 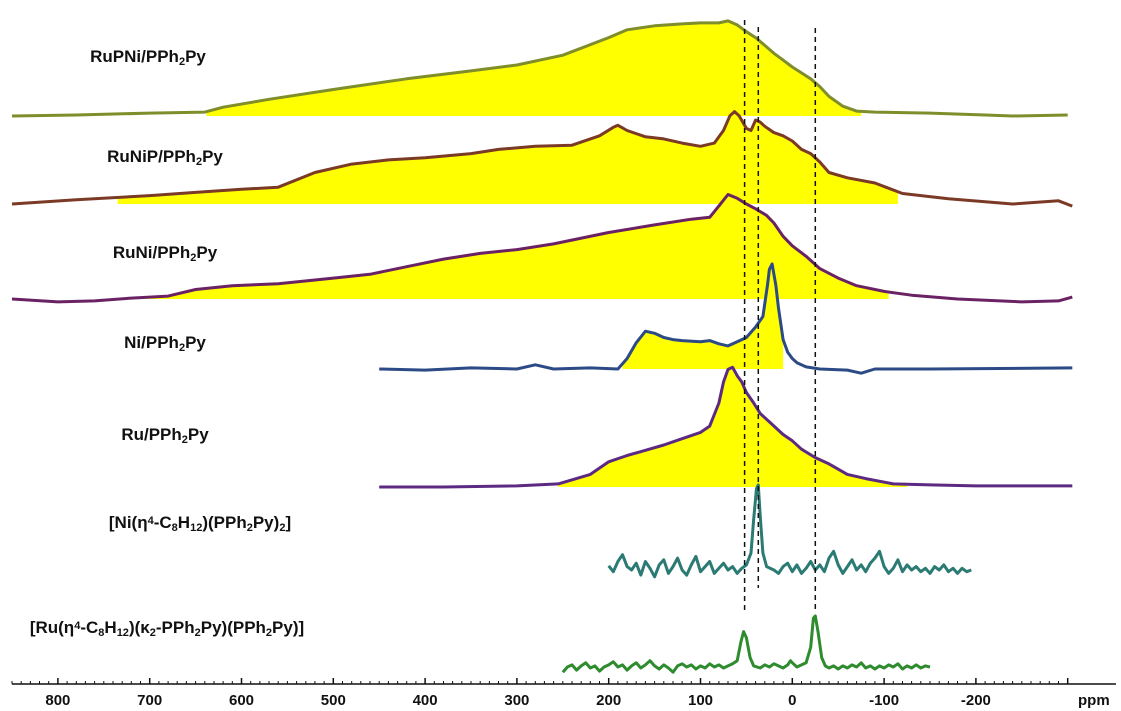 I want to click on x-tick-label: -200, so click(x=976, y=700).